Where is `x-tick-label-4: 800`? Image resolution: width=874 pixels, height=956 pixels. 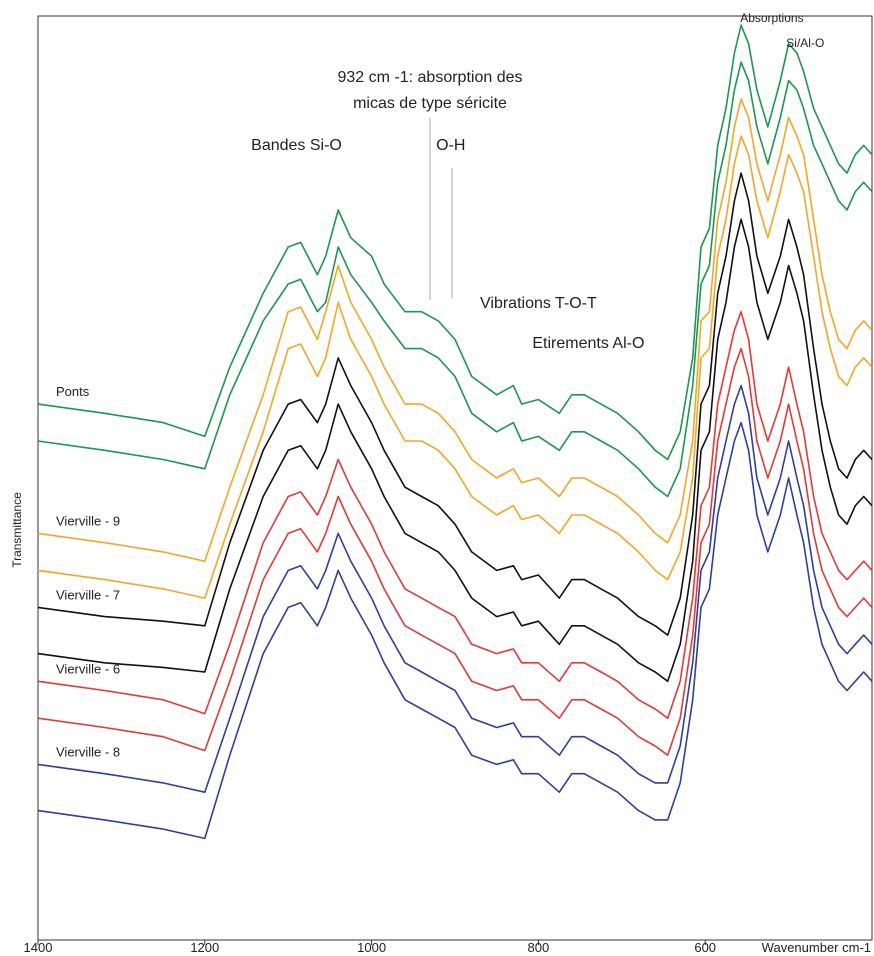 x-tick-label-4: 800 is located at coordinates (539, 947).